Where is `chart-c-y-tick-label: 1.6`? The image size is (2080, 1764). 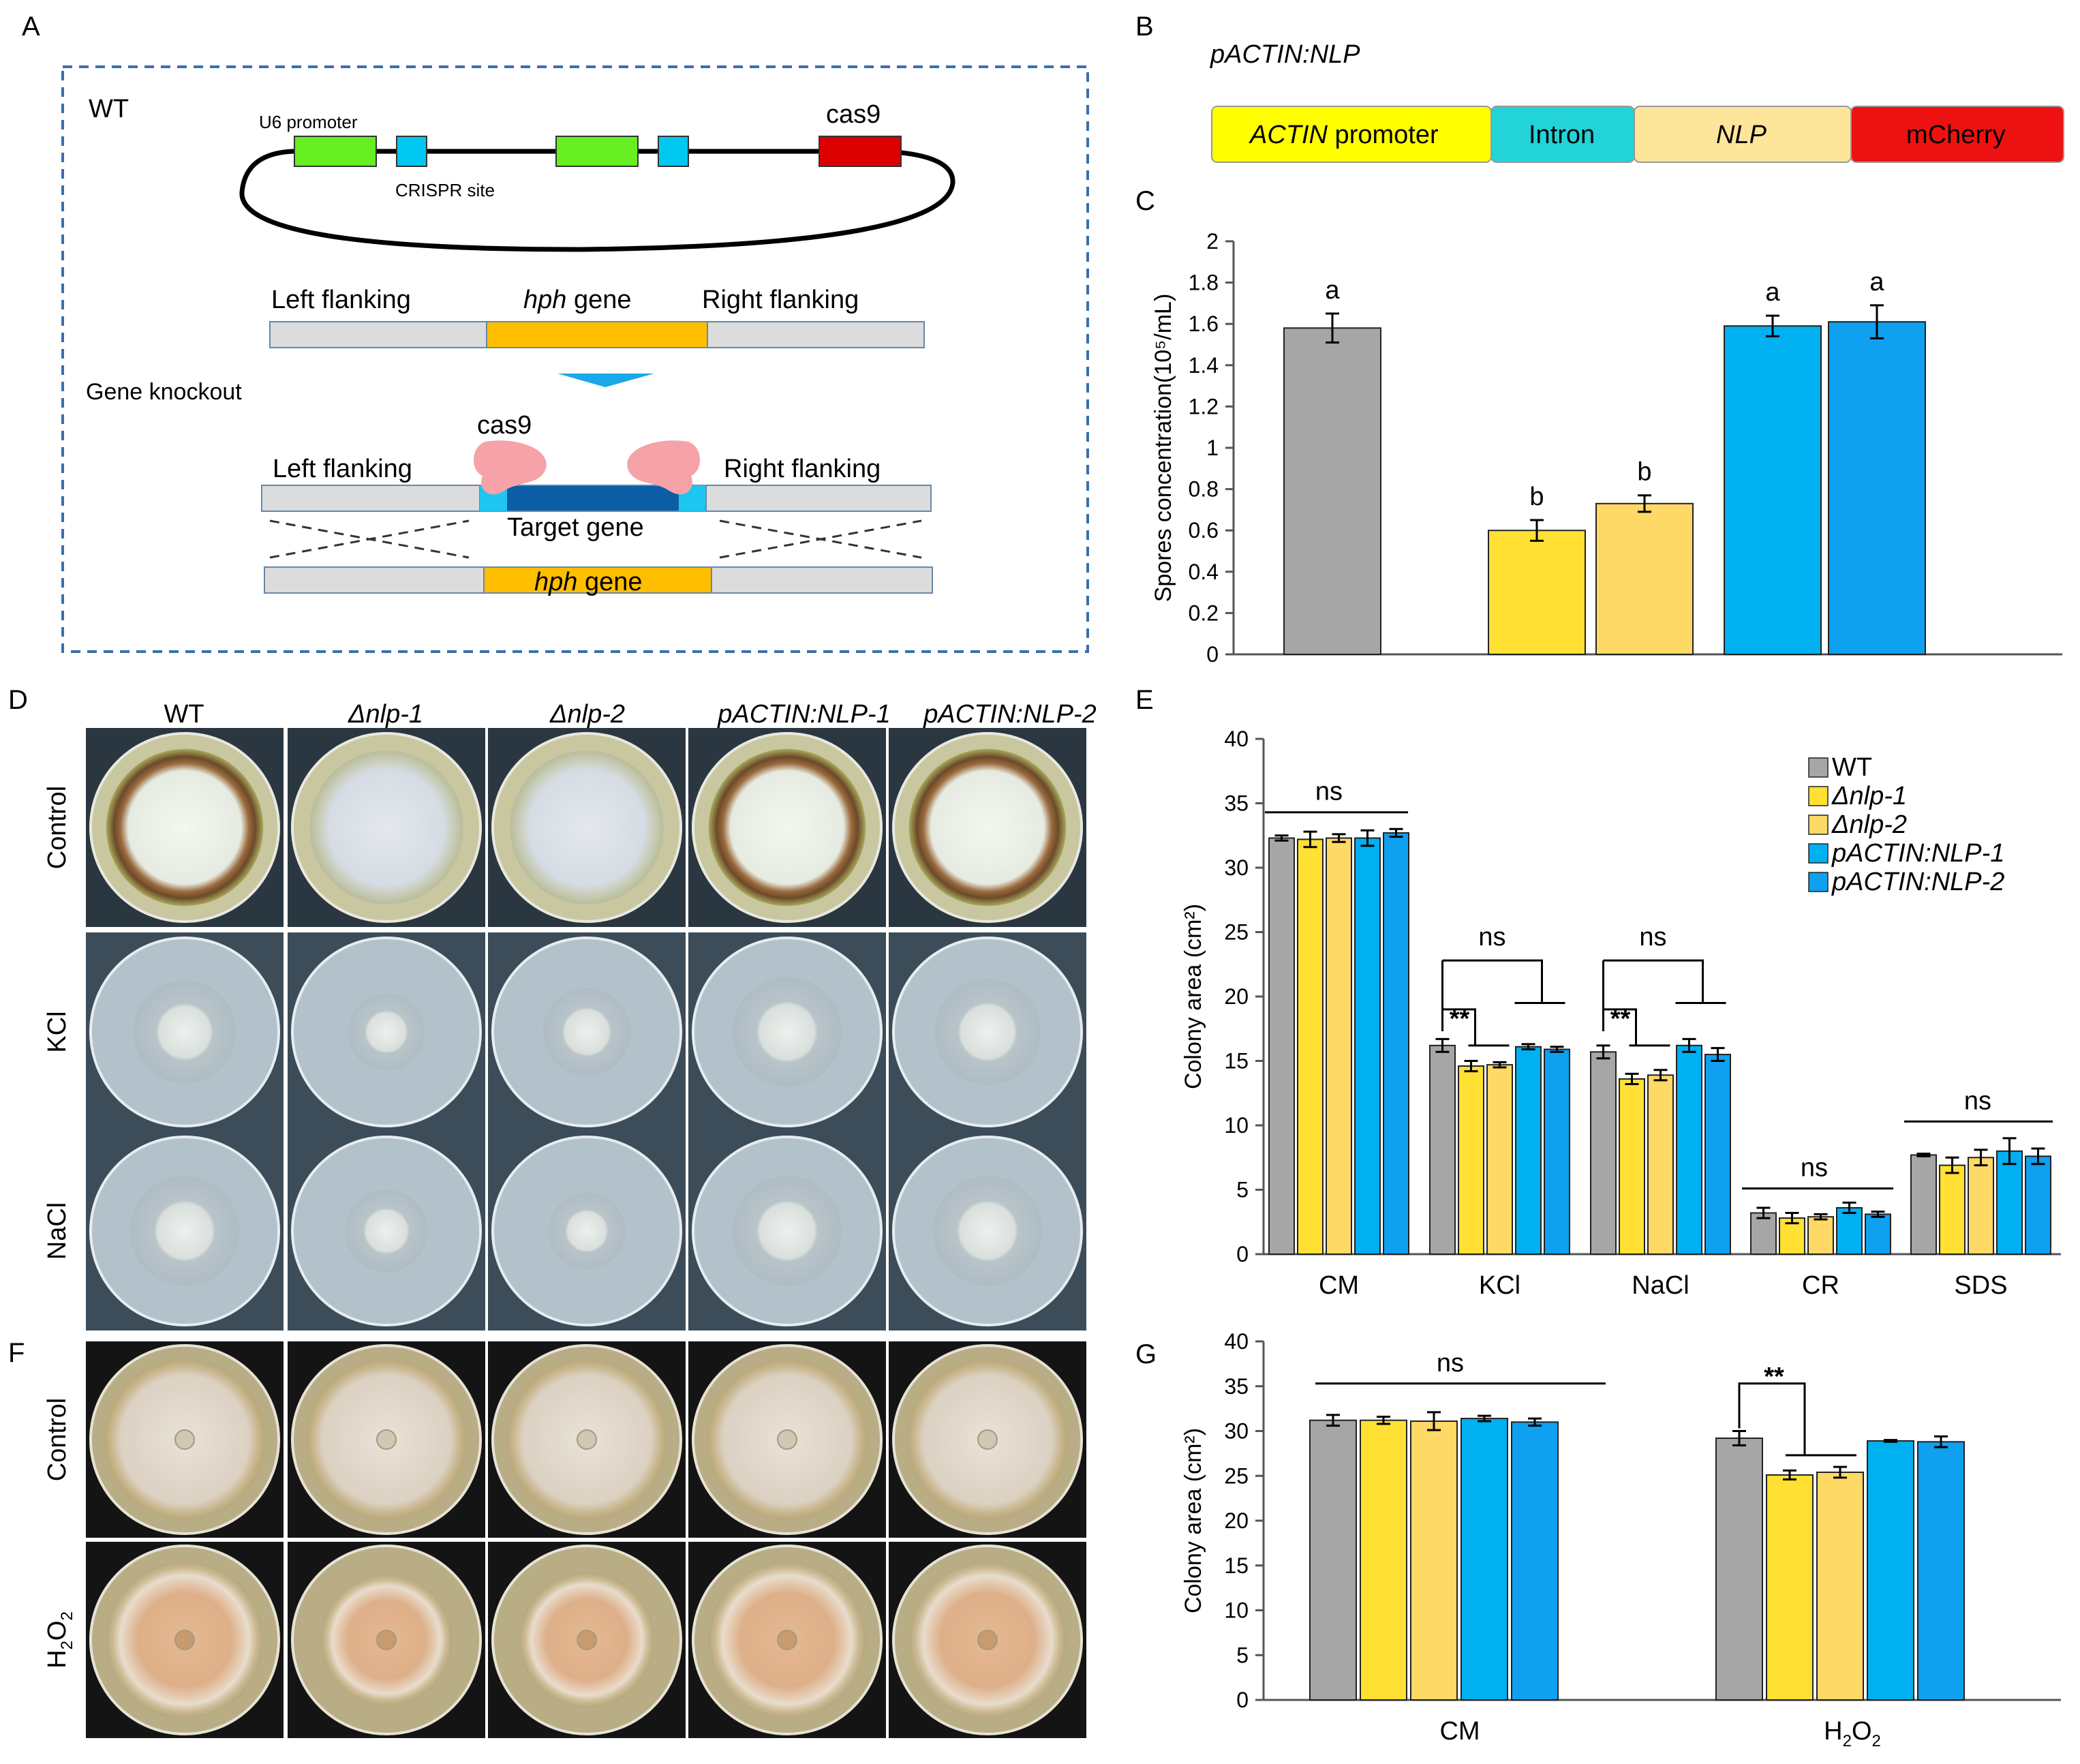 chart-c-y-tick-label: 1.6 is located at coordinates (1204, 323).